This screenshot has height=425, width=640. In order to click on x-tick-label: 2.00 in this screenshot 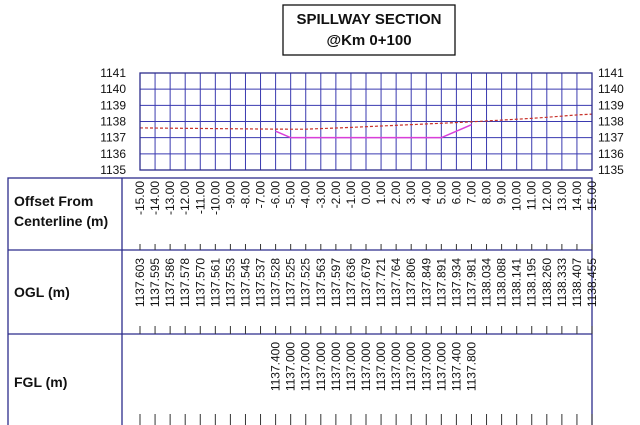, I will do `click(396, 193)`.